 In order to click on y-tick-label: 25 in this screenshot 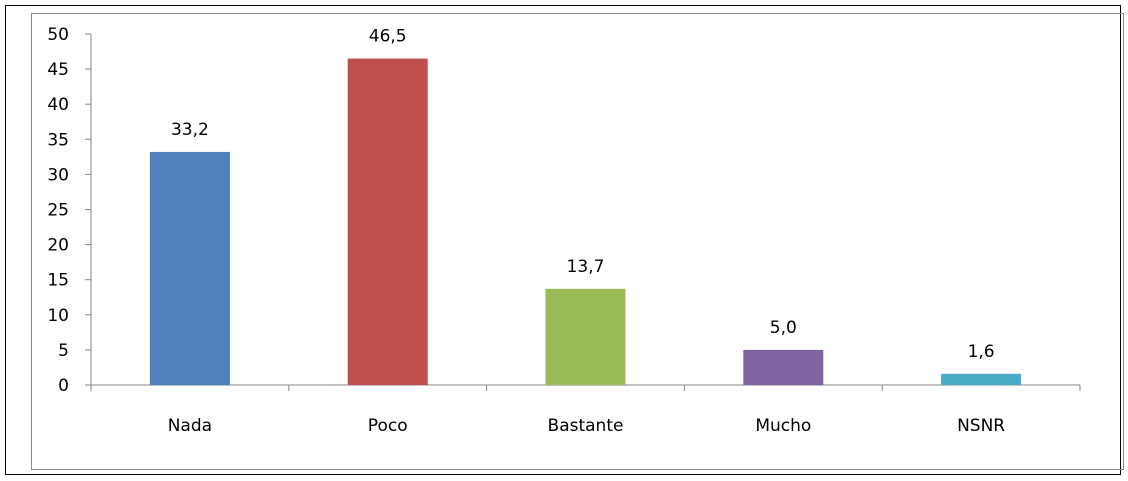, I will do `click(58, 211)`.